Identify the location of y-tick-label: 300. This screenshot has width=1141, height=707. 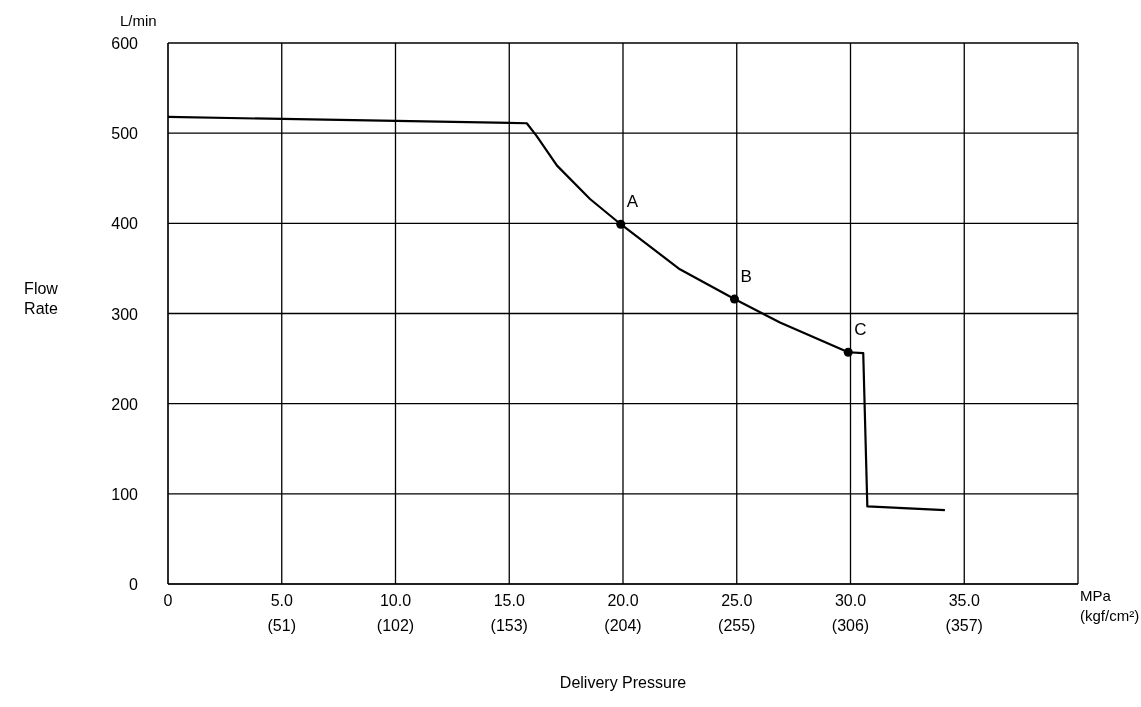
(125, 314).